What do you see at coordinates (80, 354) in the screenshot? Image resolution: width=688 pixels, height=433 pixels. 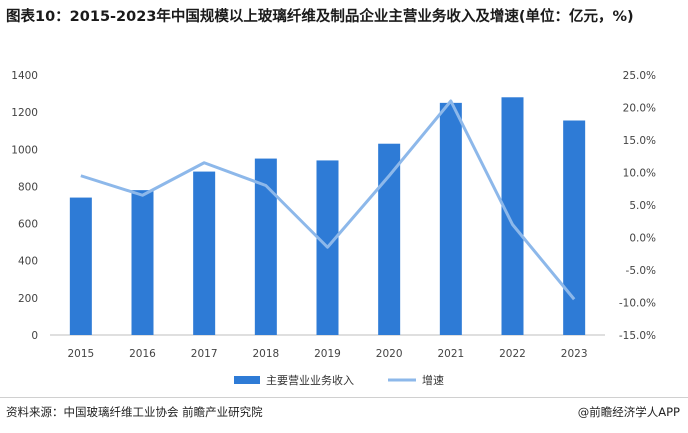 I see `x-tick-label: 2015` at bounding box center [80, 354].